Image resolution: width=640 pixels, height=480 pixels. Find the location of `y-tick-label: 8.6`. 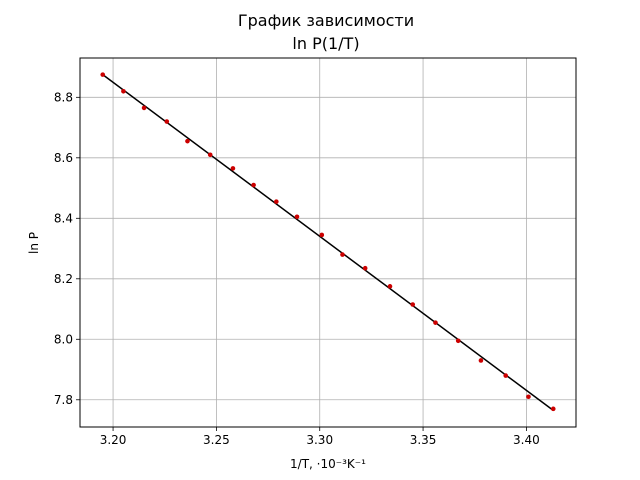

y-tick-label: 8.6 is located at coordinates (63, 158).